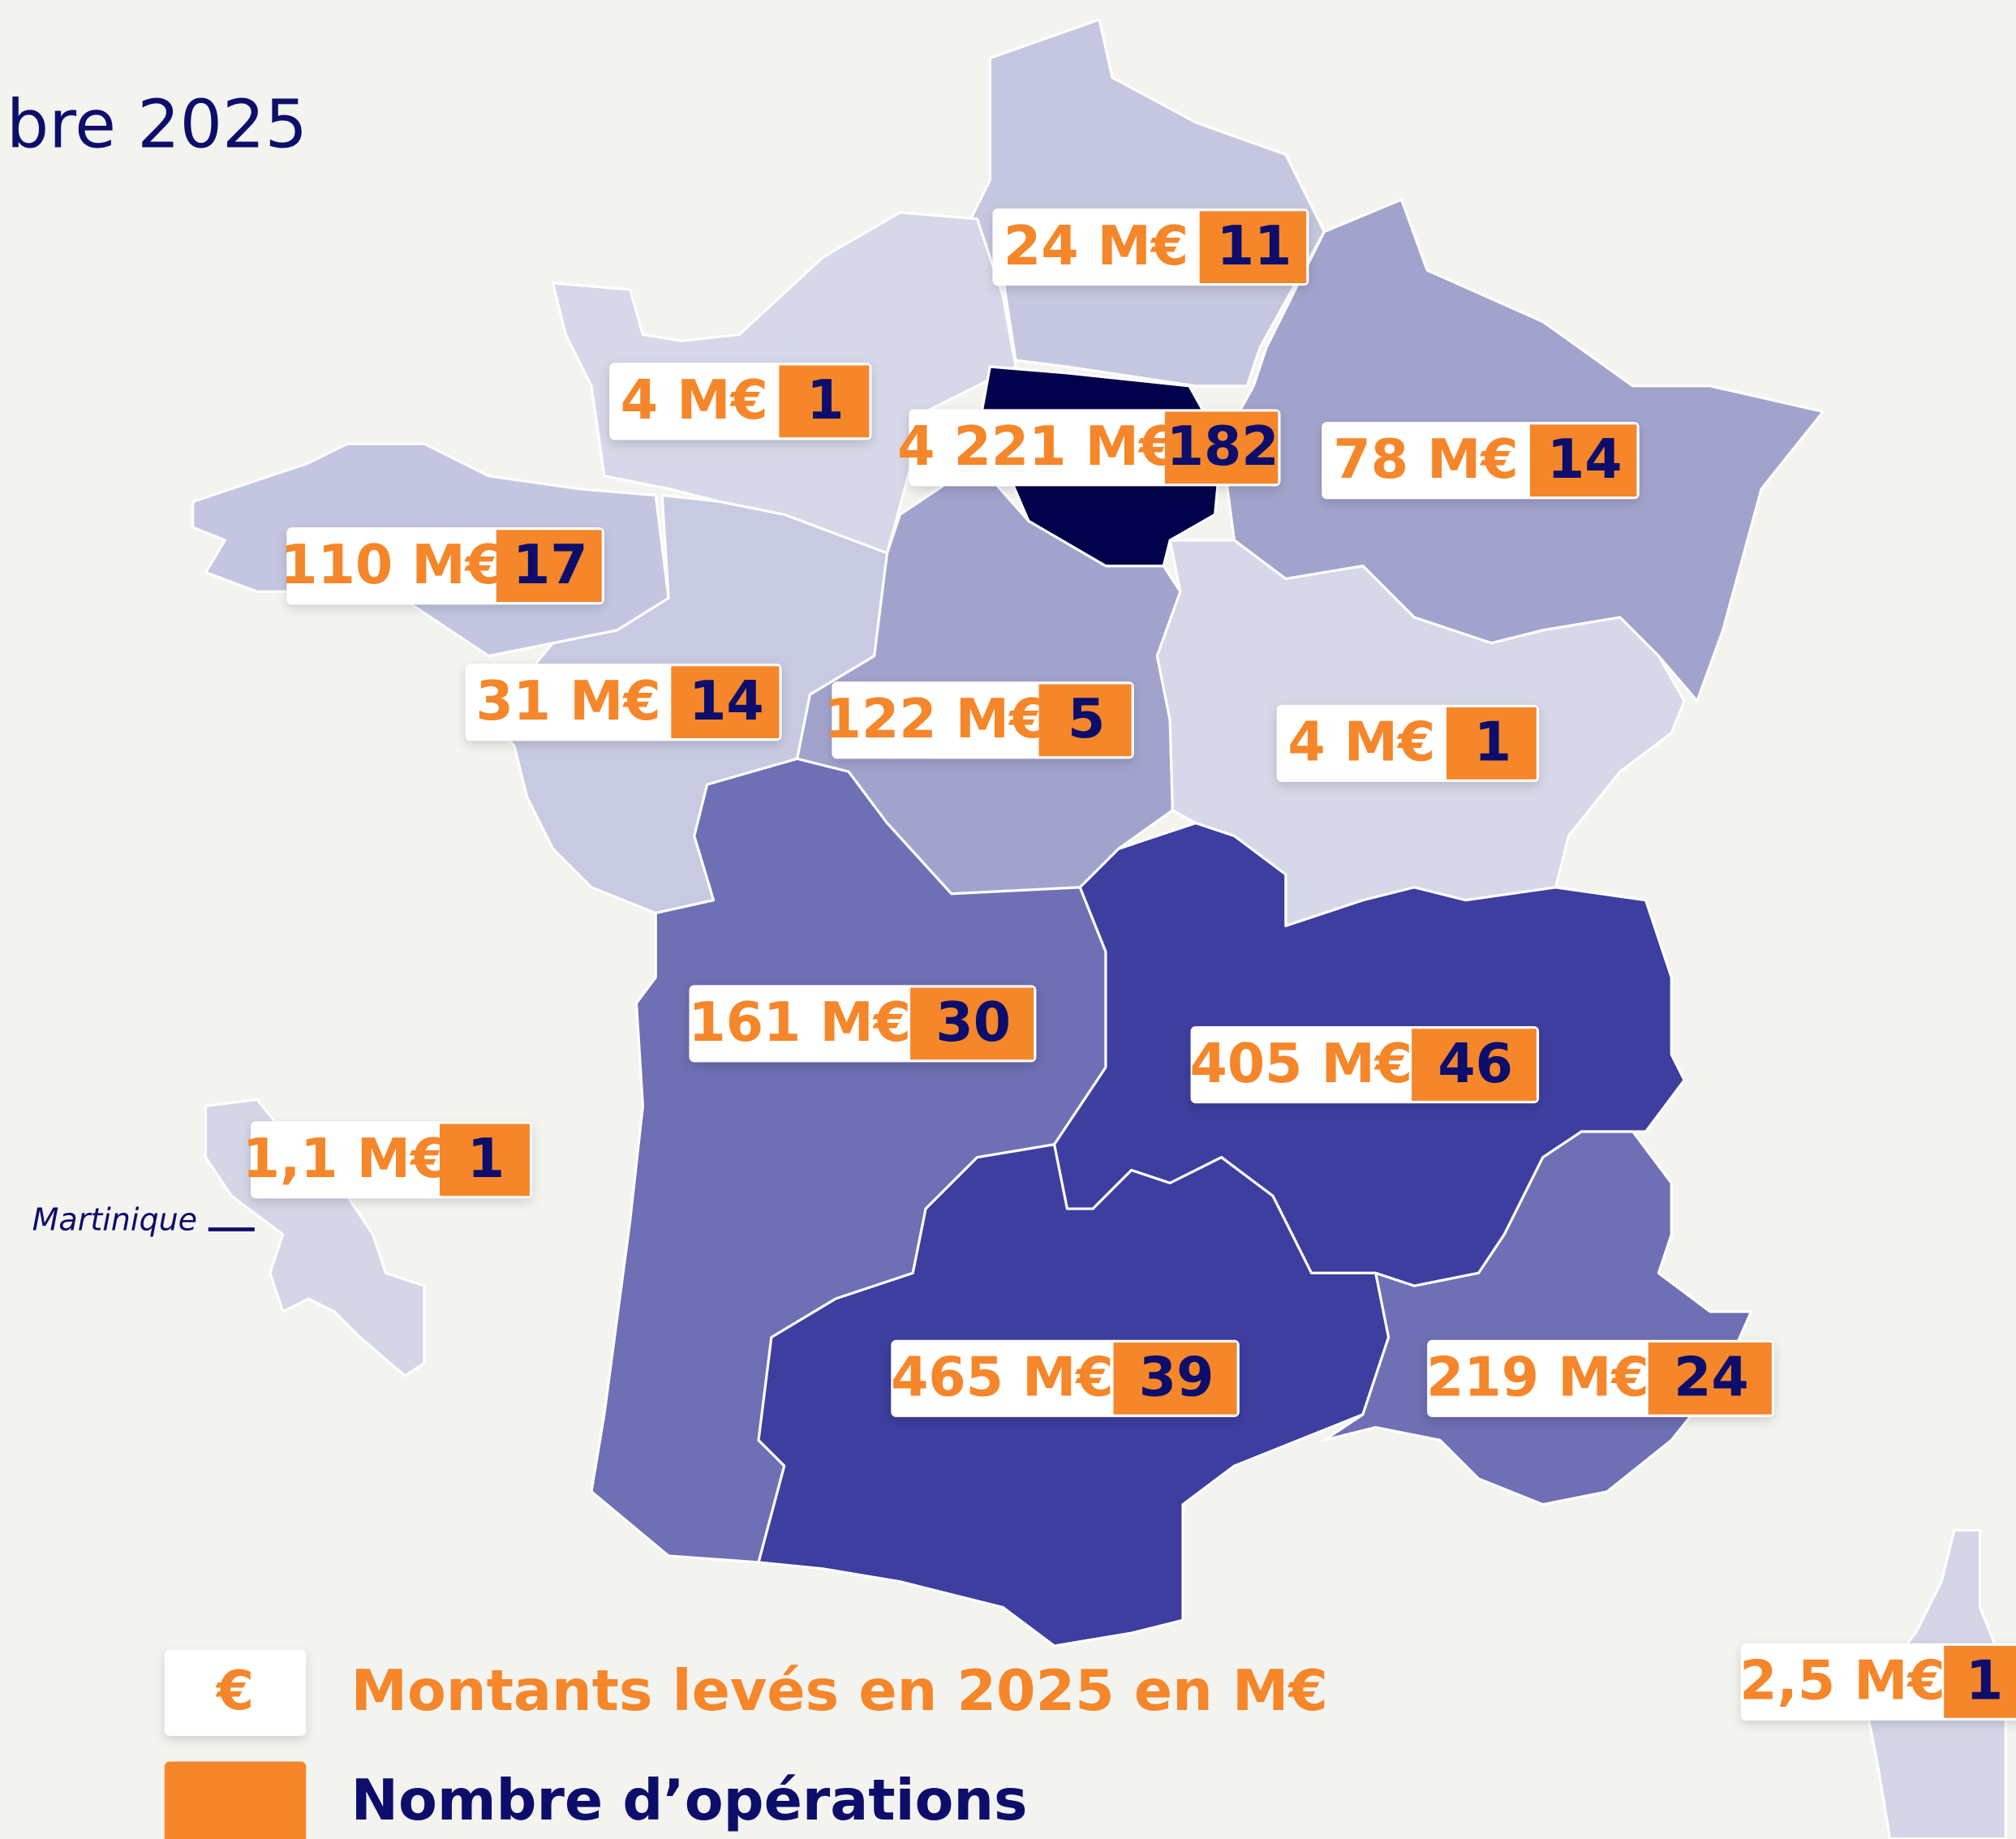  I want to click on count-label: 46, so click(1475, 1063).